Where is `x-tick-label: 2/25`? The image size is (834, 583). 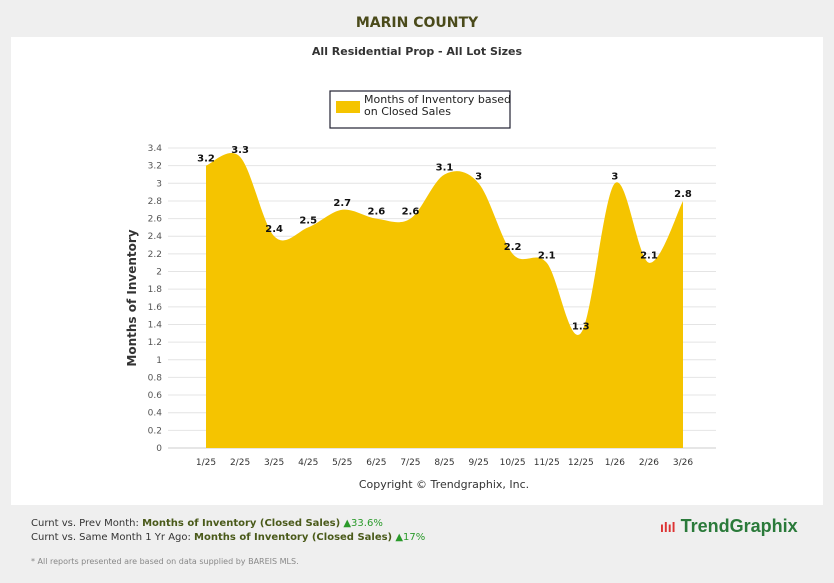
x-tick-label: 2/25 is located at coordinates (240, 463).